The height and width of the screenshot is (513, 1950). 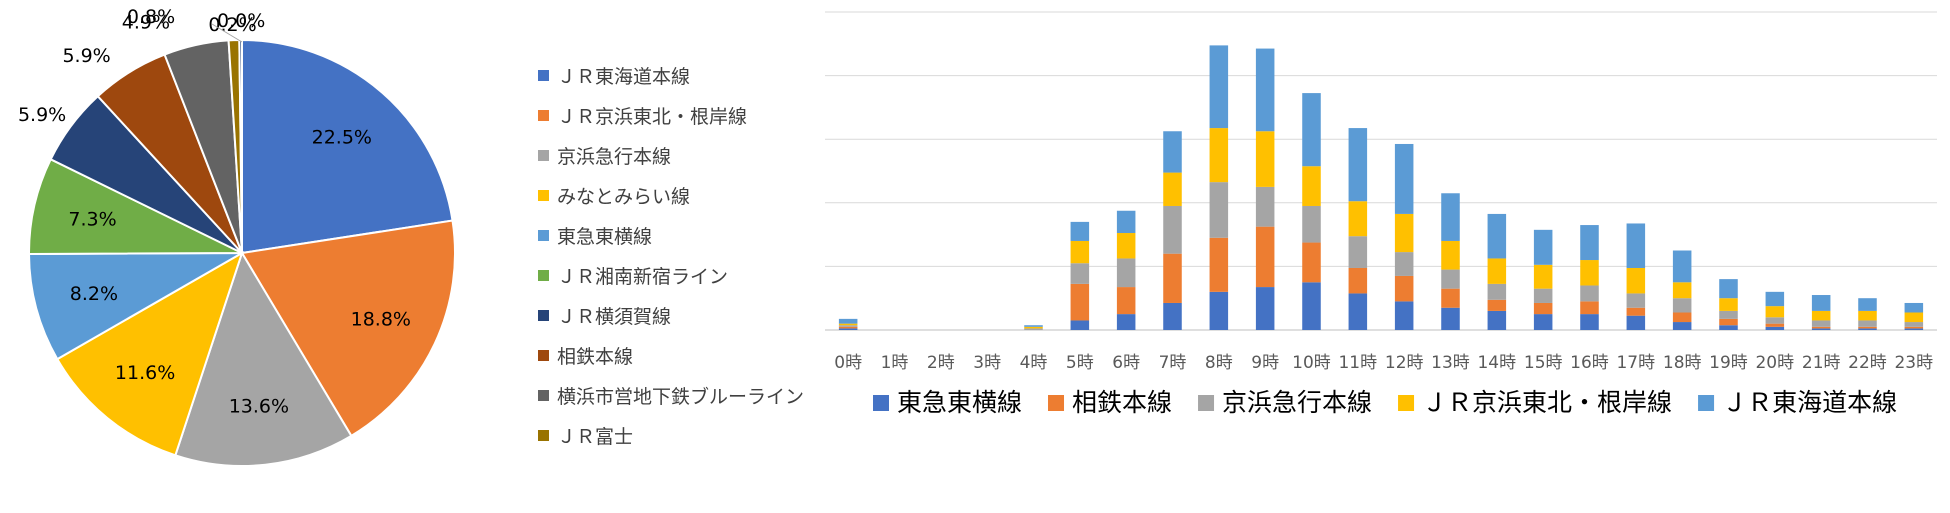 I want to click on legend-label: ＪＲ東海道本線, so click(x=624, y=76).